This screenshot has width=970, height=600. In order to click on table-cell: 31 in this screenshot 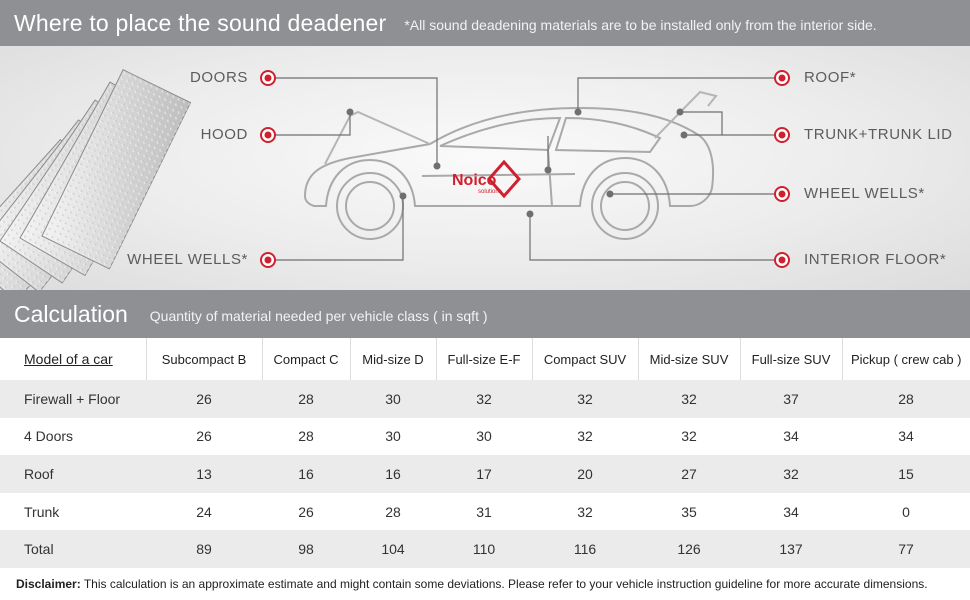, I will do `click(484, 511)`.